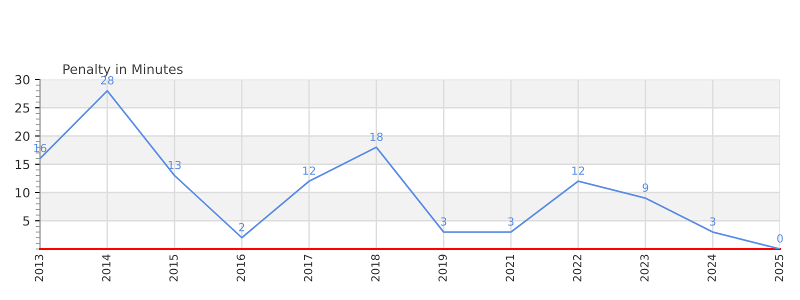 This screenshot has height=300, width=800. I want to click on chart-title: Penalty in Minutes, so click(123, 70).